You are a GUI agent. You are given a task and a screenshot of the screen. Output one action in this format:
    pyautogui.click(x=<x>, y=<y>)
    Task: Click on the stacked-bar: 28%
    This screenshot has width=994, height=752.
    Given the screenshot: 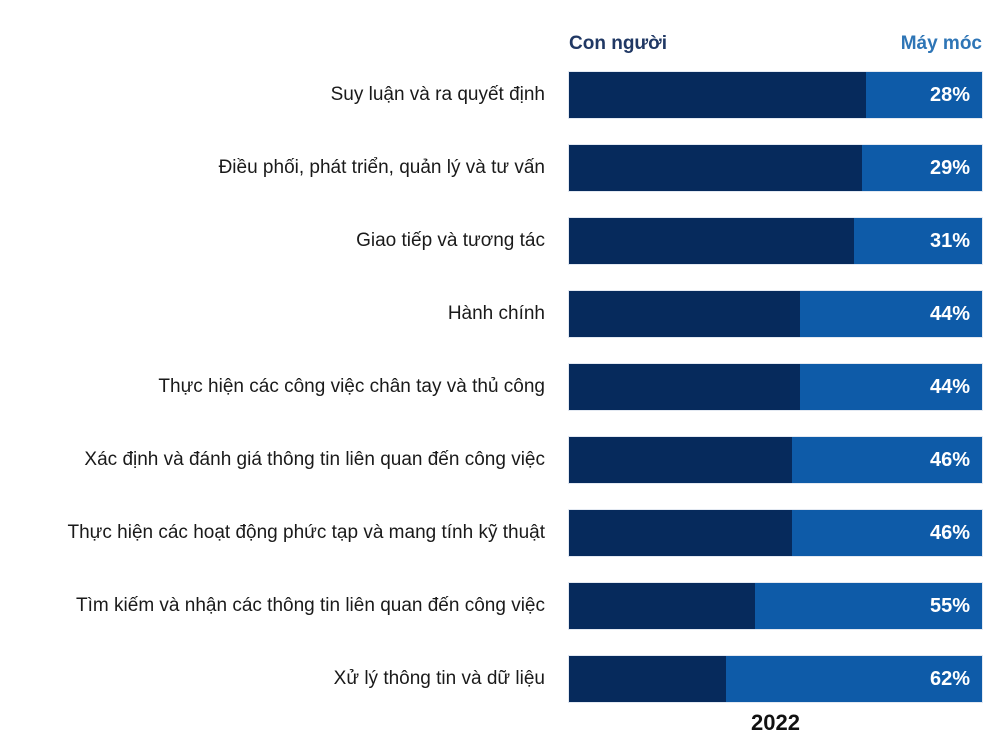 What is the action you would take?
    pyautogui.click(x=775, y=95)
    